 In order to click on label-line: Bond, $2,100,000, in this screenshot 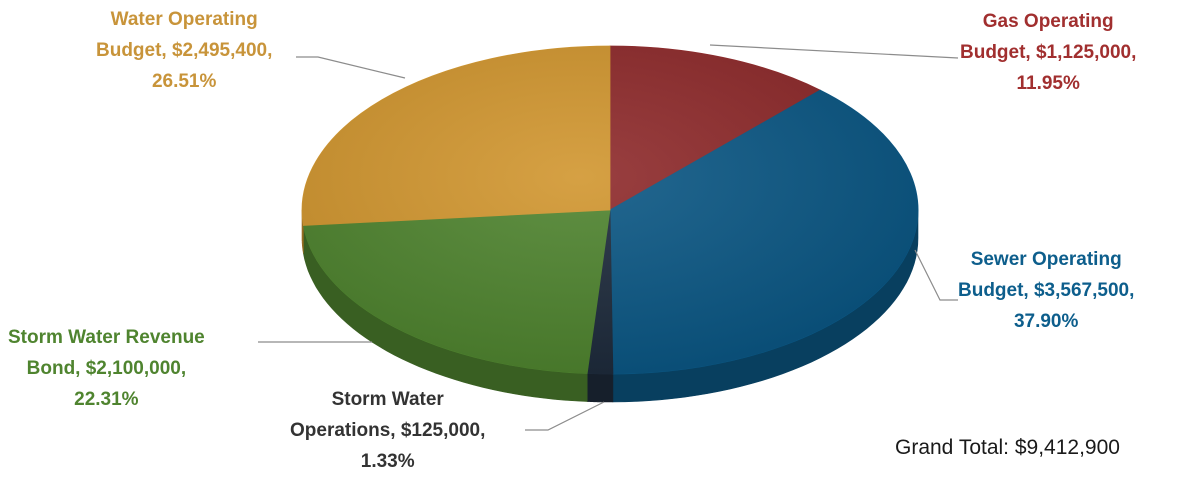, I will do `click(106, 368)`.